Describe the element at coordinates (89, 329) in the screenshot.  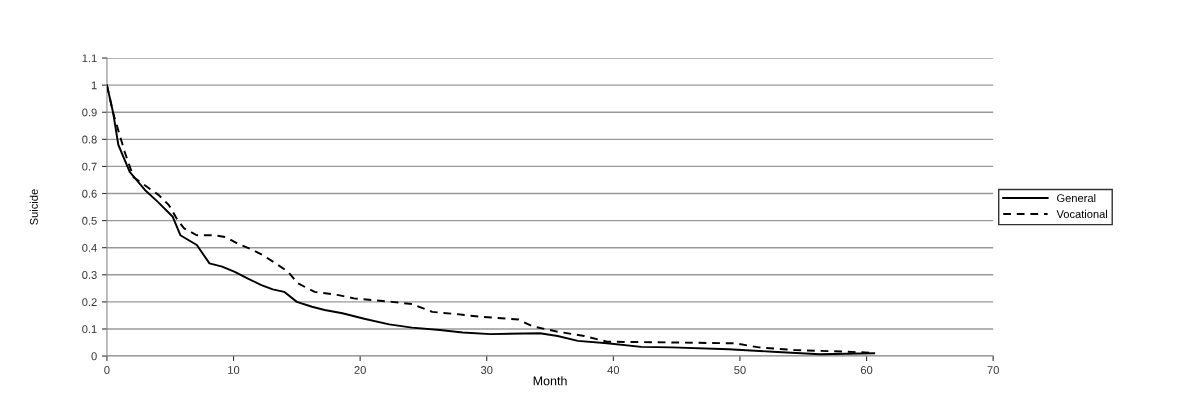
I see `y-tick-label: 0.1` at that location.